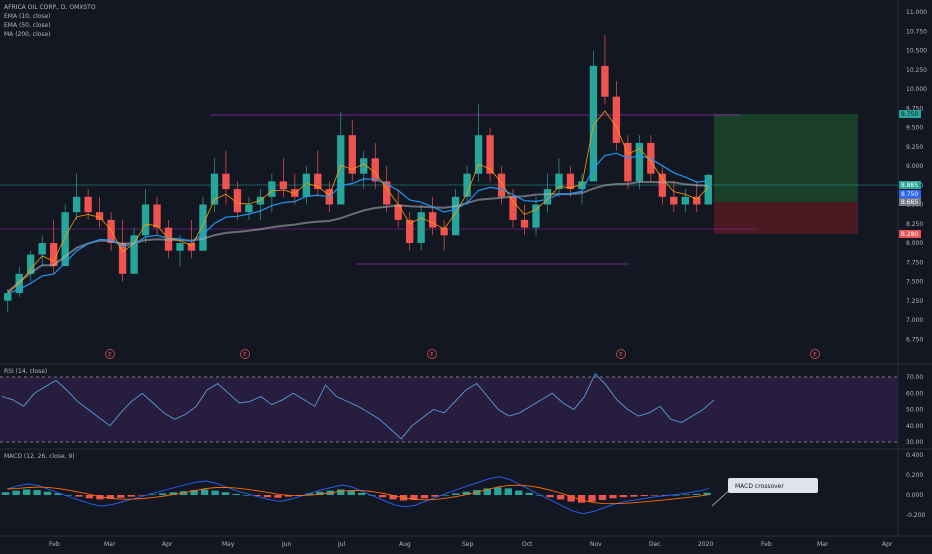  I want to click on time-axis-label: Jul, so click(341, 544).